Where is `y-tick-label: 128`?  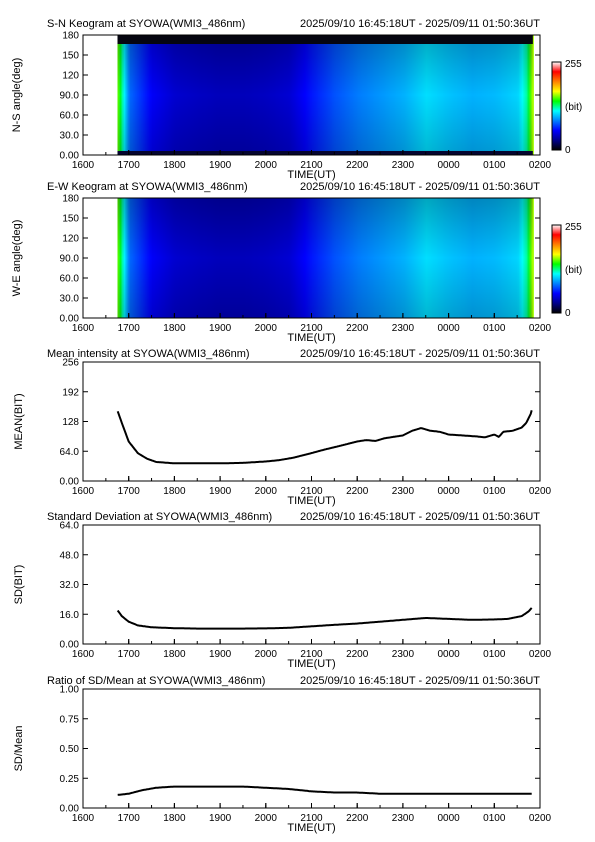
y-tick-label: 128 is located at coordinates (70, 422).